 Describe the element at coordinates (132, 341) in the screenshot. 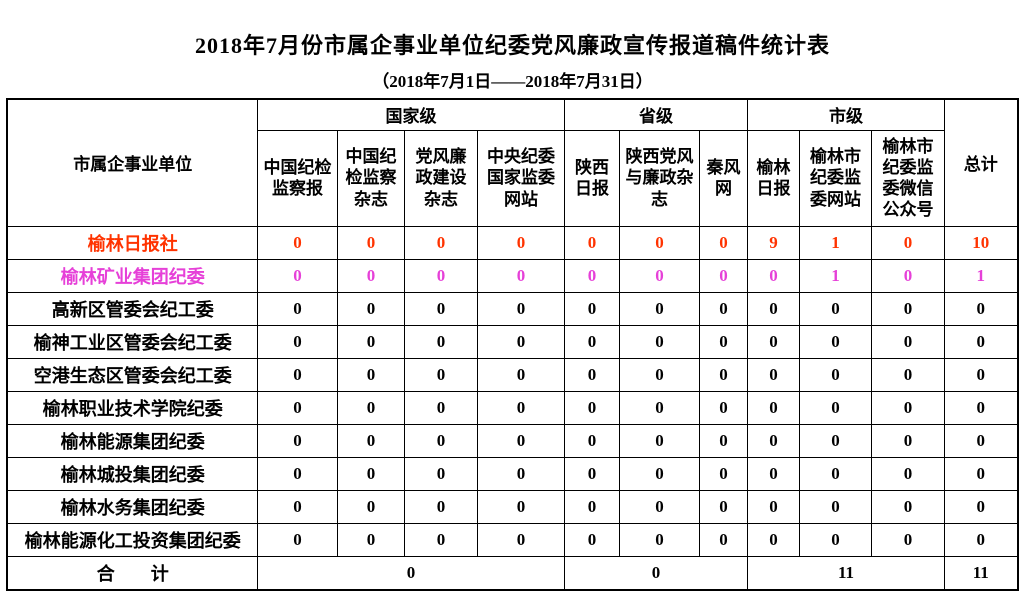

I see `unit-name: 榆神工业区管委会纪工委` at that location.